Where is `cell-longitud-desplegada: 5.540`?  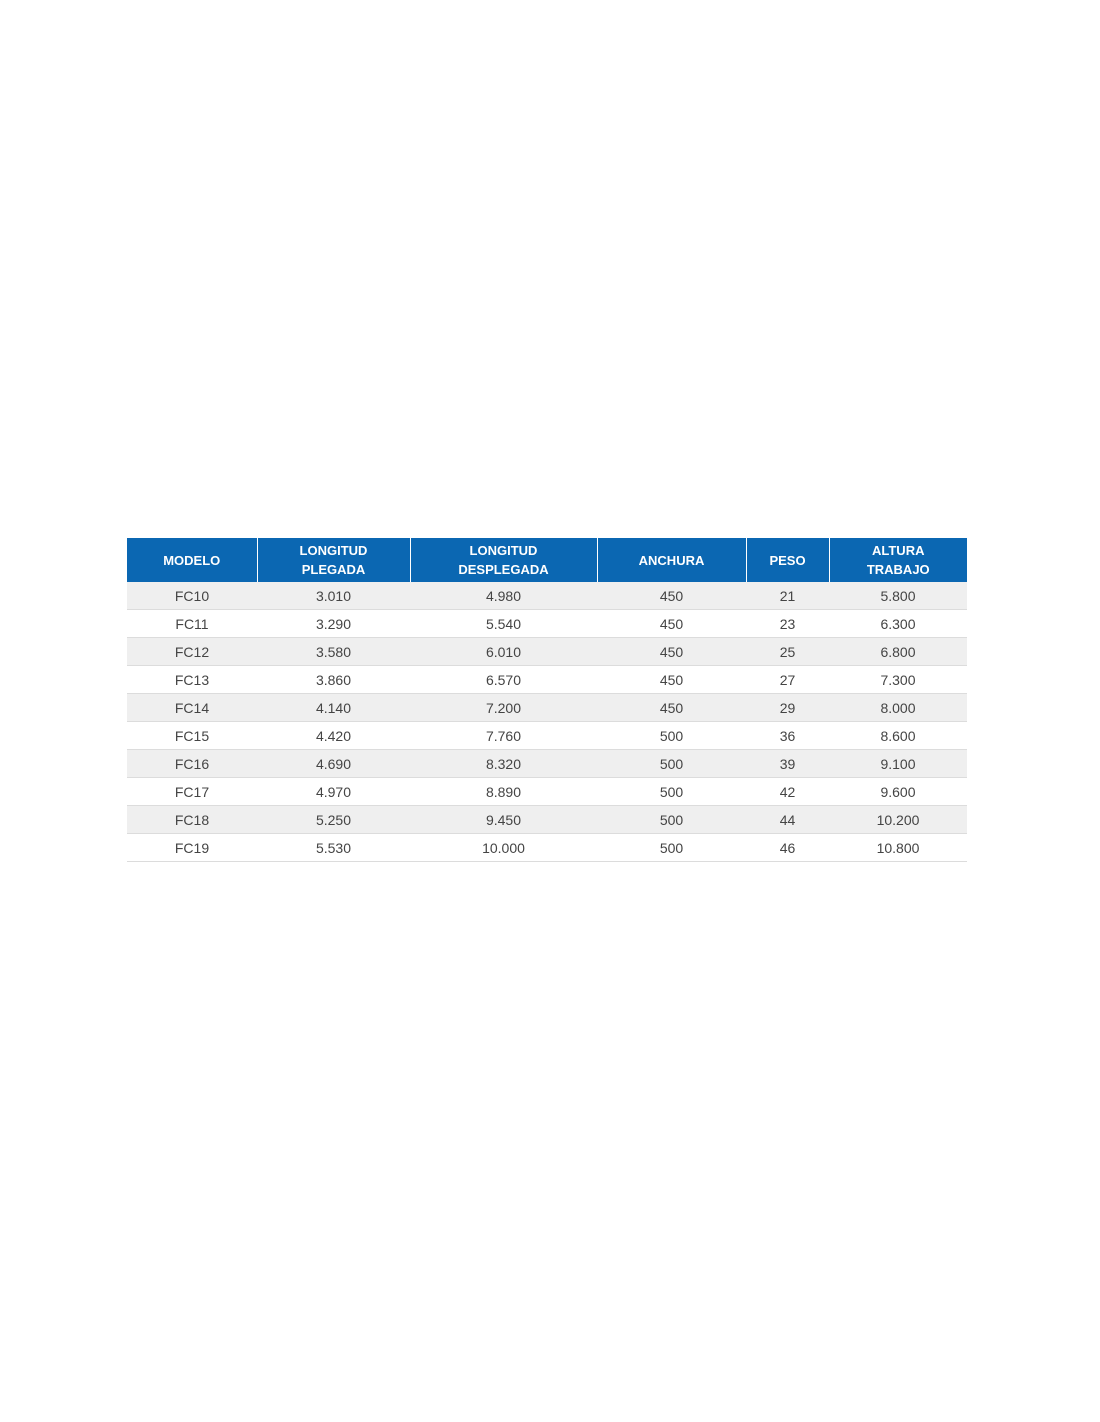
cell-longitud-desplegada: 5.540 is located at coordinates (503, 623).